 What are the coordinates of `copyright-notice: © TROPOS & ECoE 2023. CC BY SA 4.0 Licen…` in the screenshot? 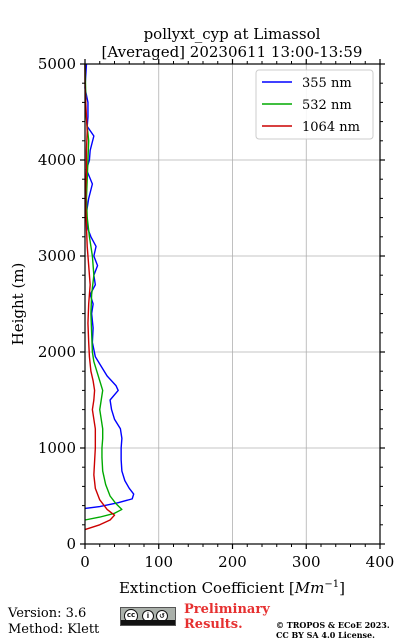 It's located at (333, 630).